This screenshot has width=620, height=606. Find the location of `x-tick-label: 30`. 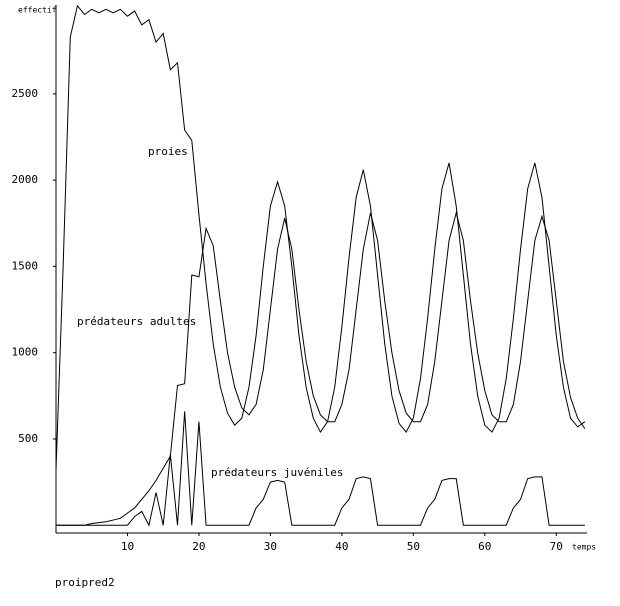

x-tick-label: 30 is located at coordinates (270, 546).